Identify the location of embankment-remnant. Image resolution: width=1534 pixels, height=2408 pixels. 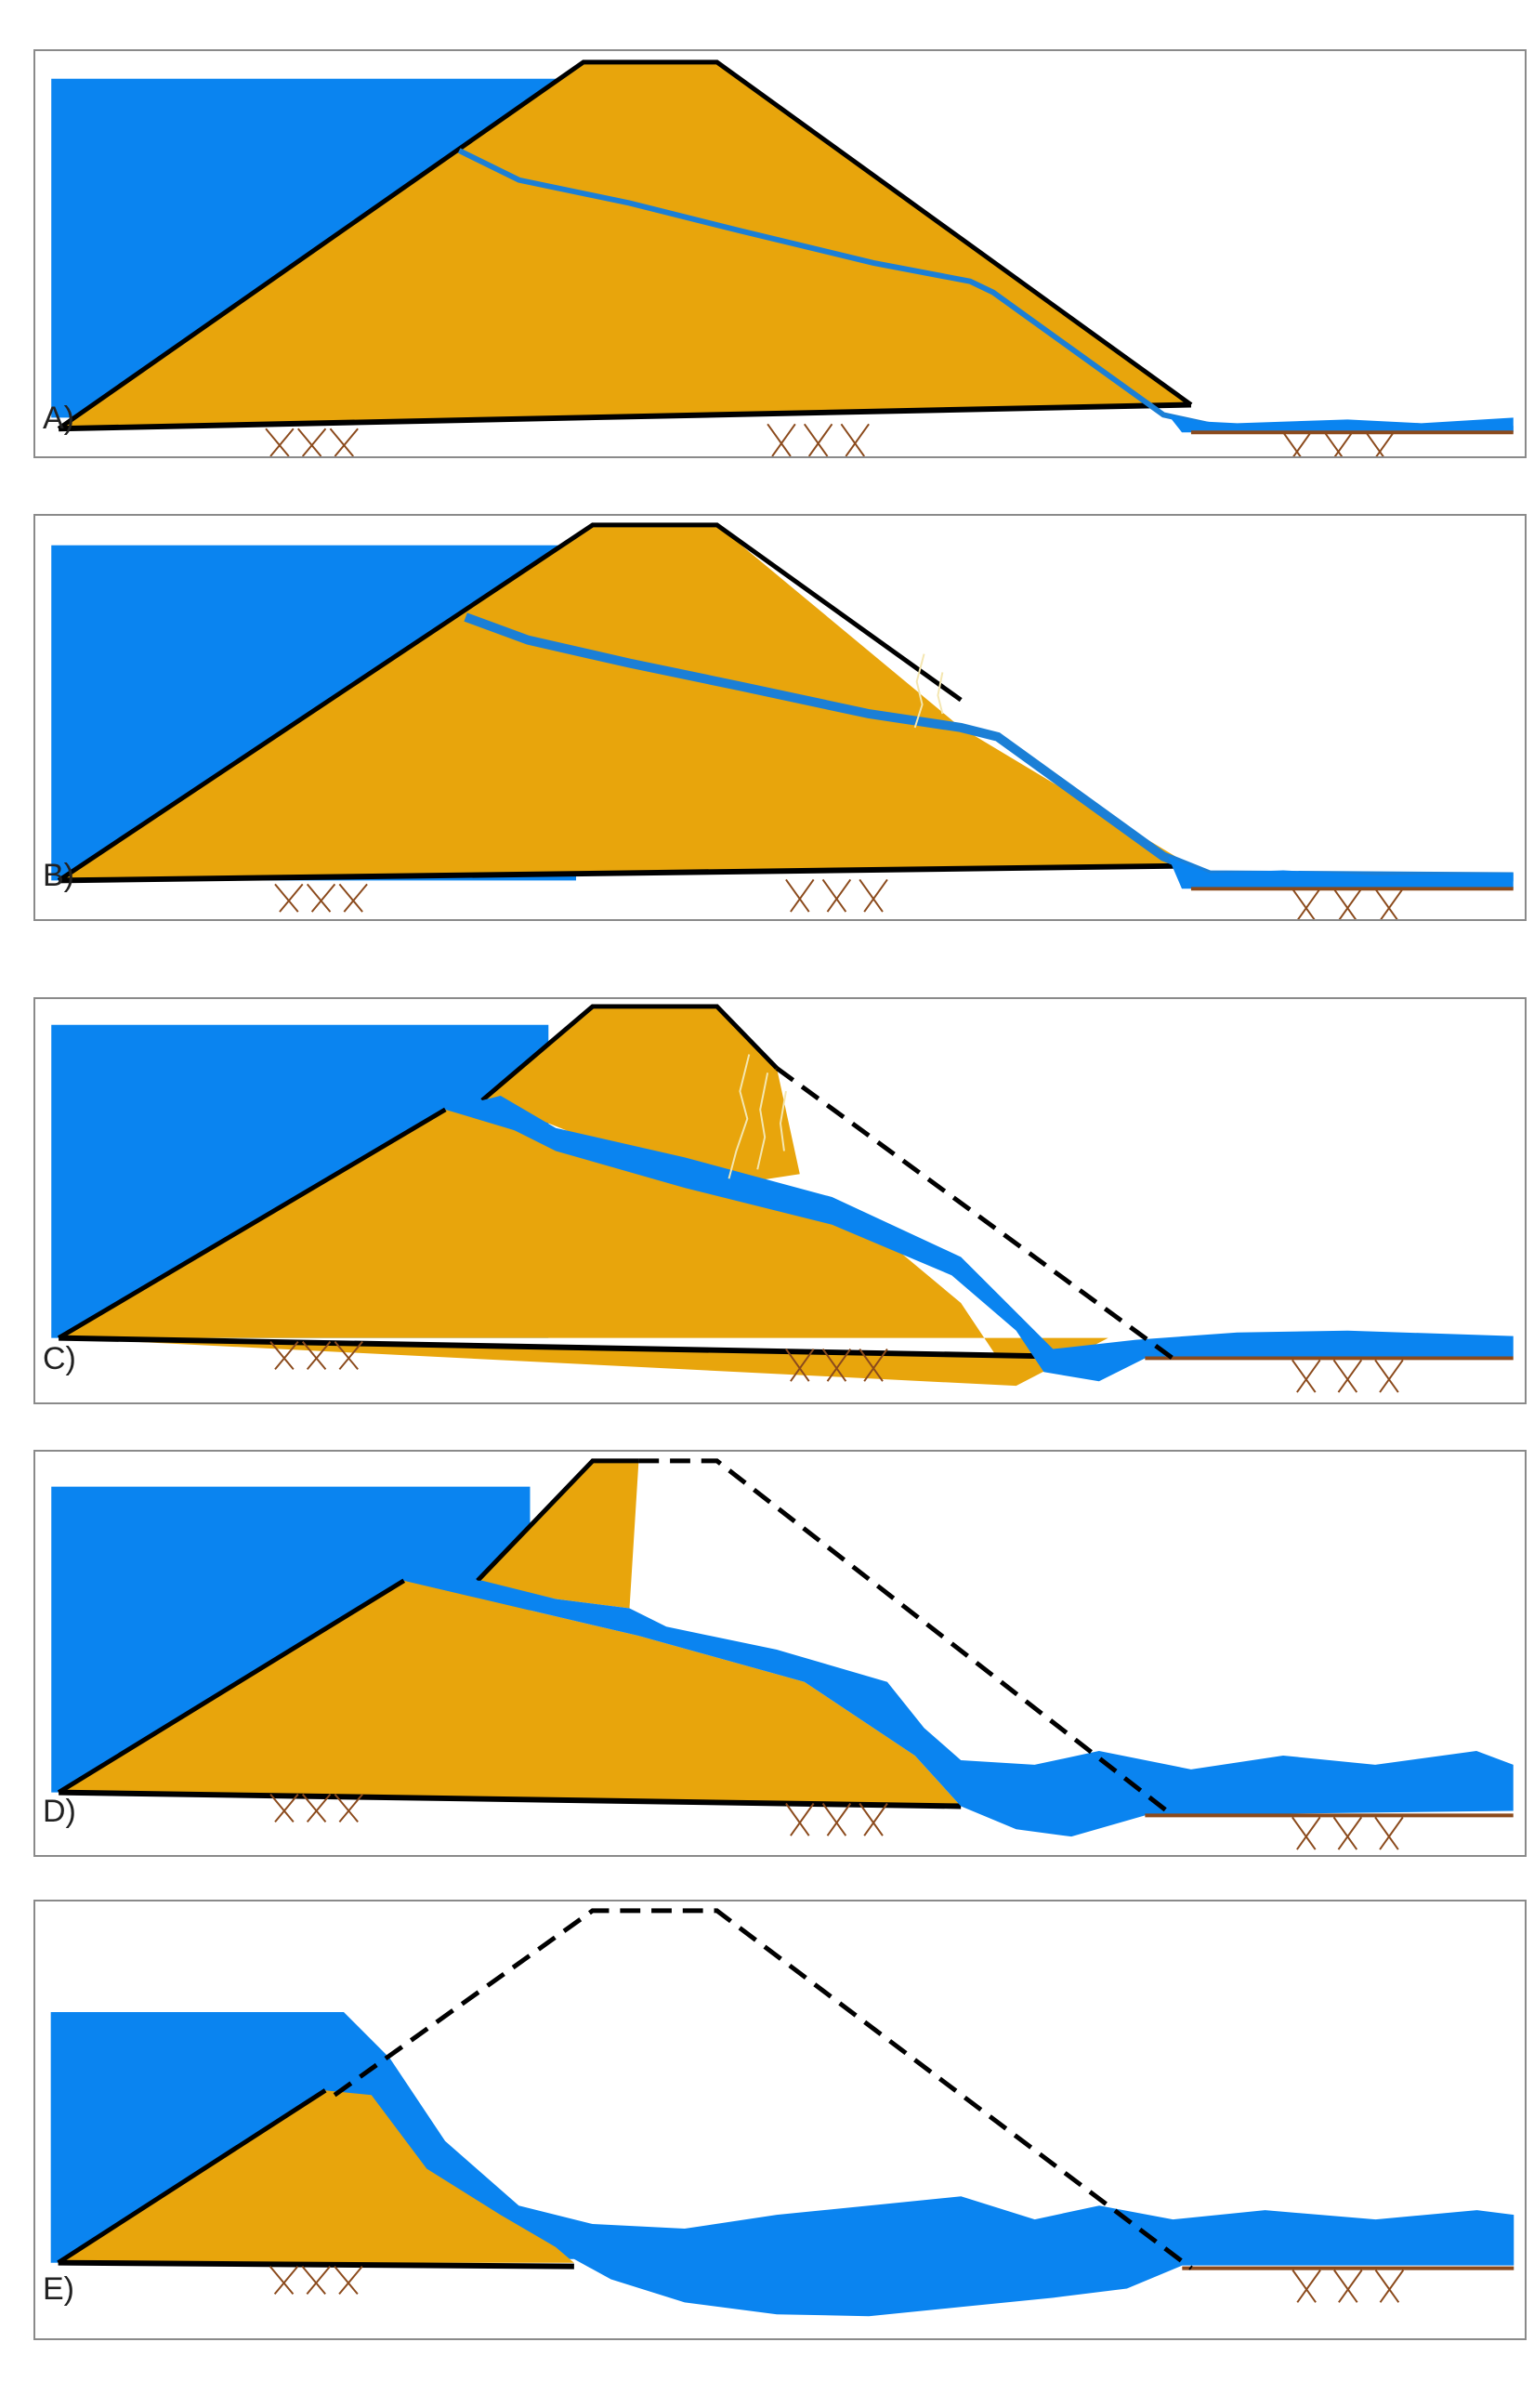
(316, 2176).